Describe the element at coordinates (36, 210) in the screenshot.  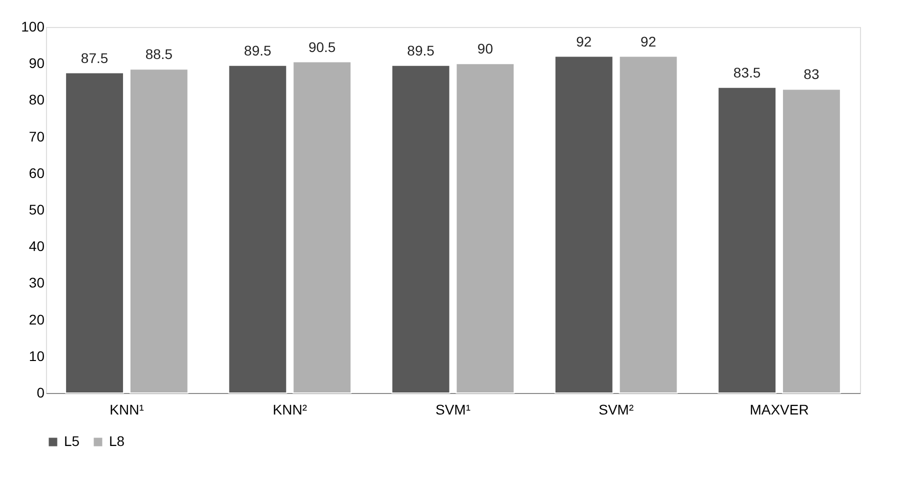
I see `y-tick-label: 50` at that location.